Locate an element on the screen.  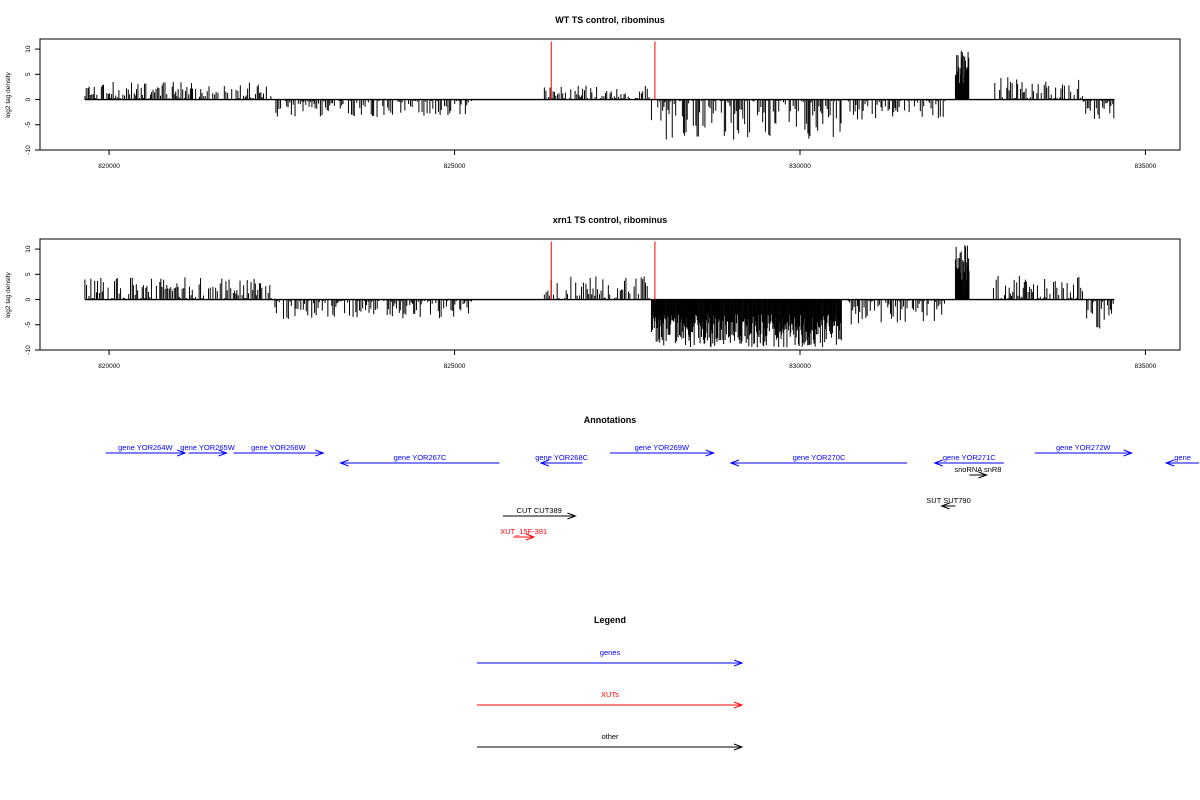
annotation-feature: gene YOR267C is located at coordinates (419, 460).